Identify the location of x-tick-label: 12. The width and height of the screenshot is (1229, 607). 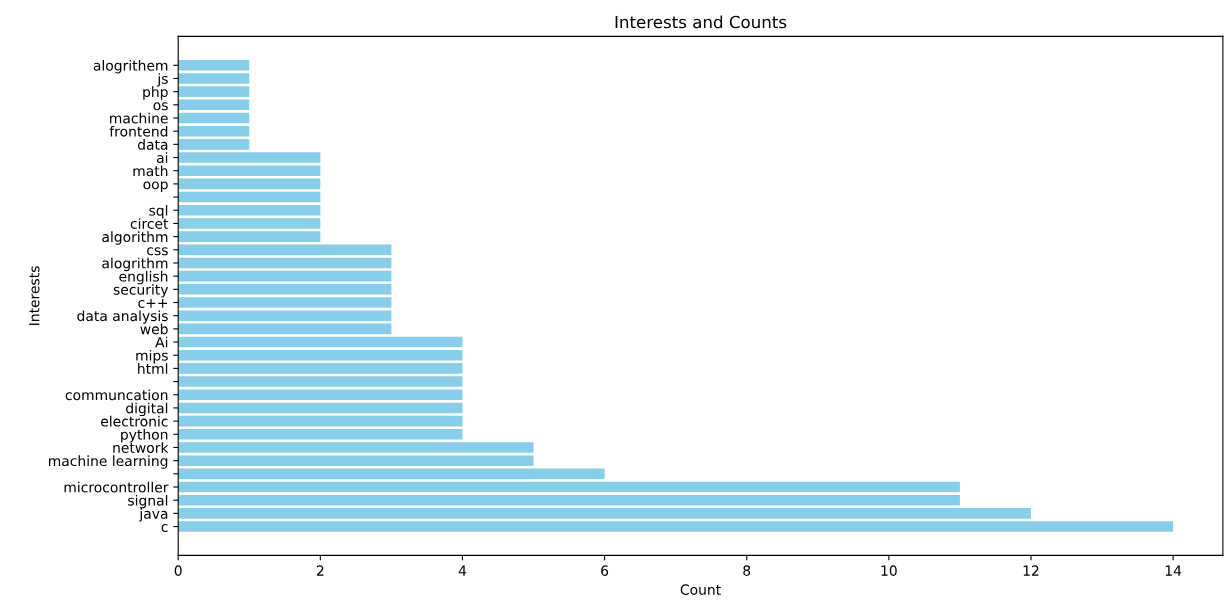
(1031, 570).